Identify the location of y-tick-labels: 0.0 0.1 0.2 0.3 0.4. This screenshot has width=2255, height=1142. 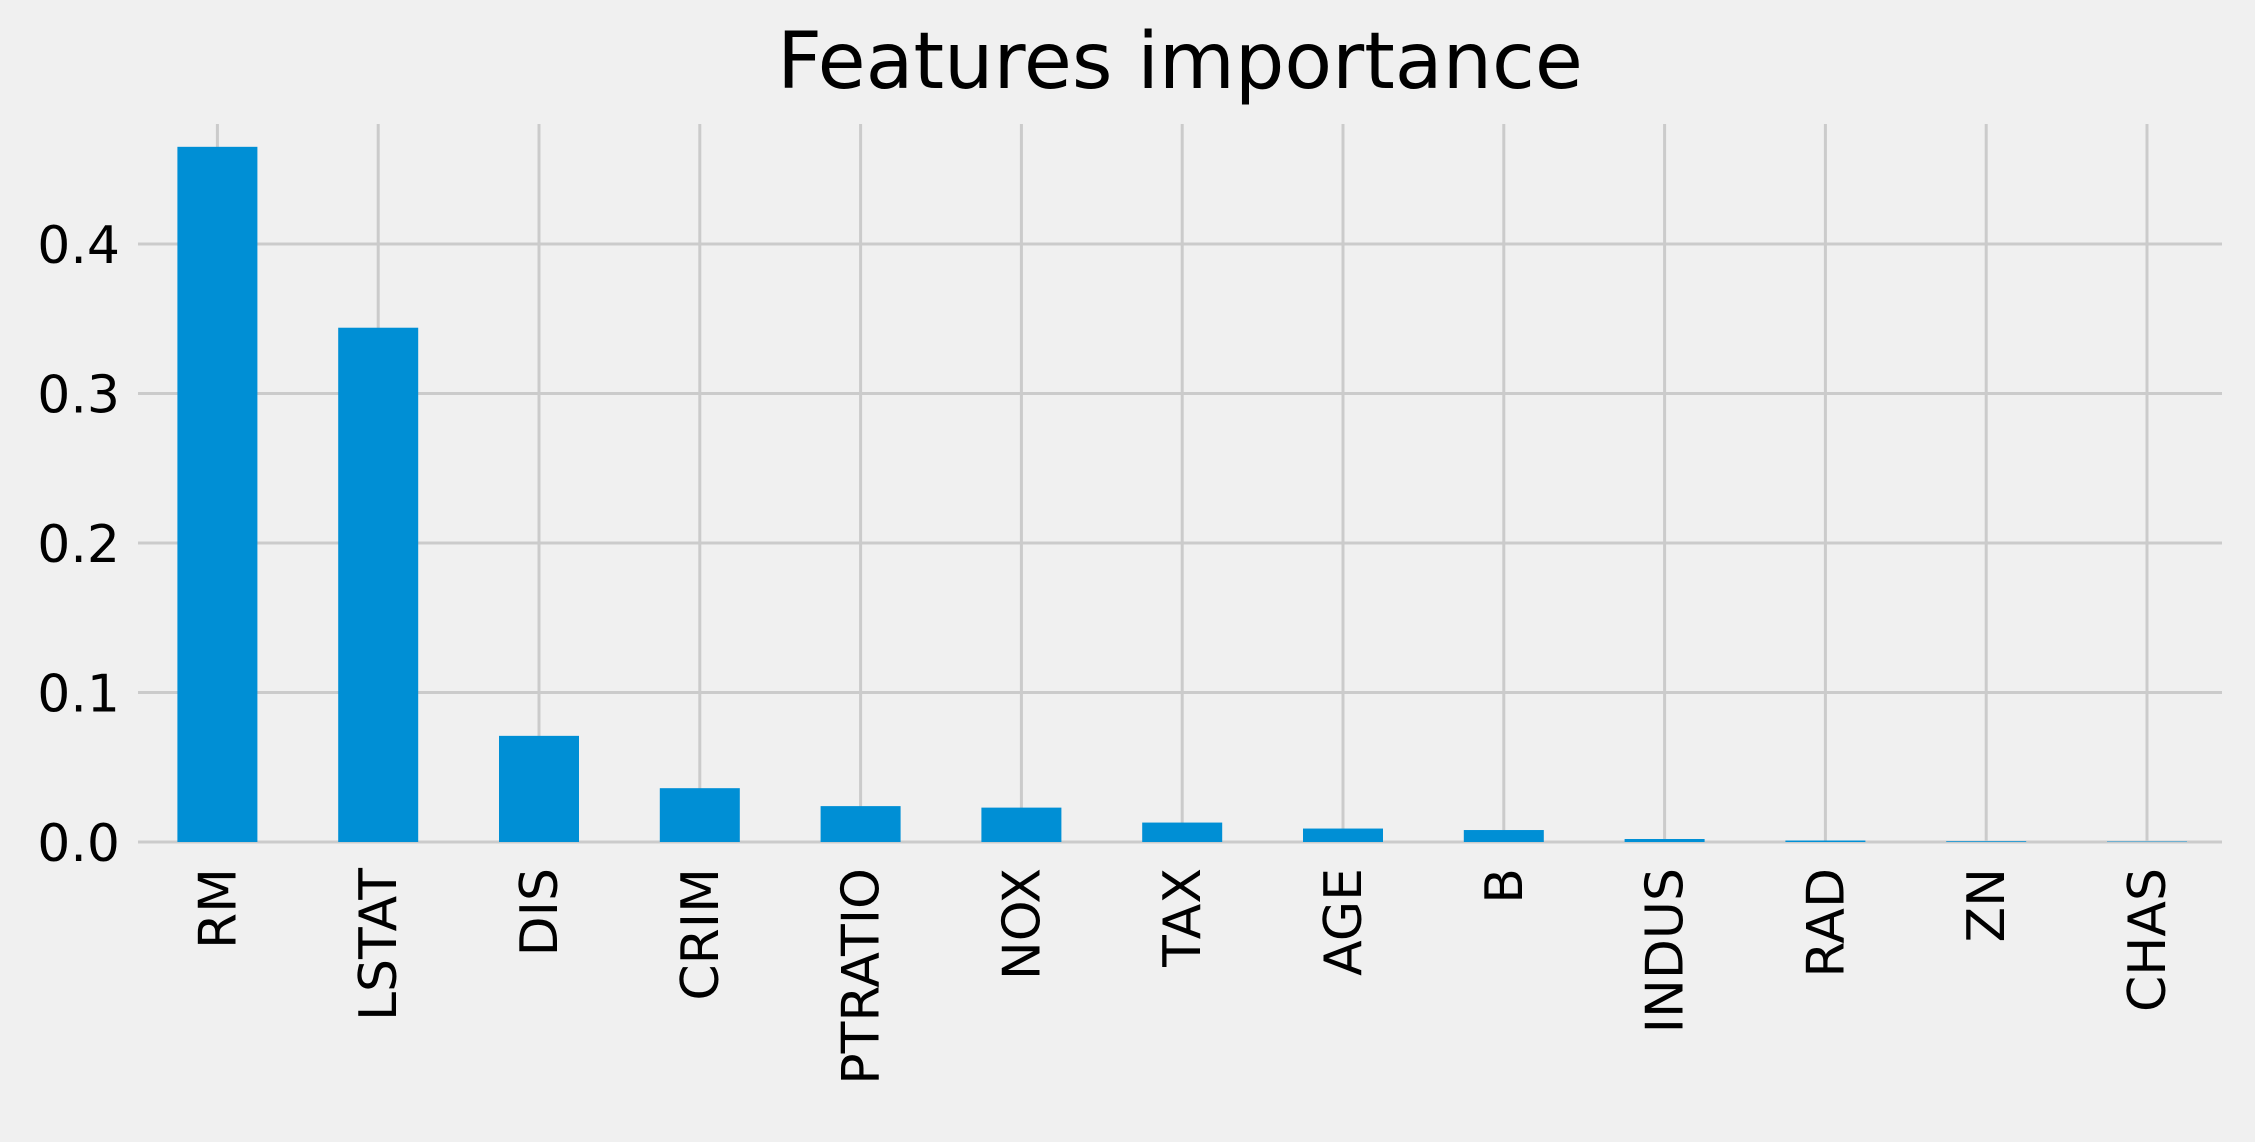
(78, 545).